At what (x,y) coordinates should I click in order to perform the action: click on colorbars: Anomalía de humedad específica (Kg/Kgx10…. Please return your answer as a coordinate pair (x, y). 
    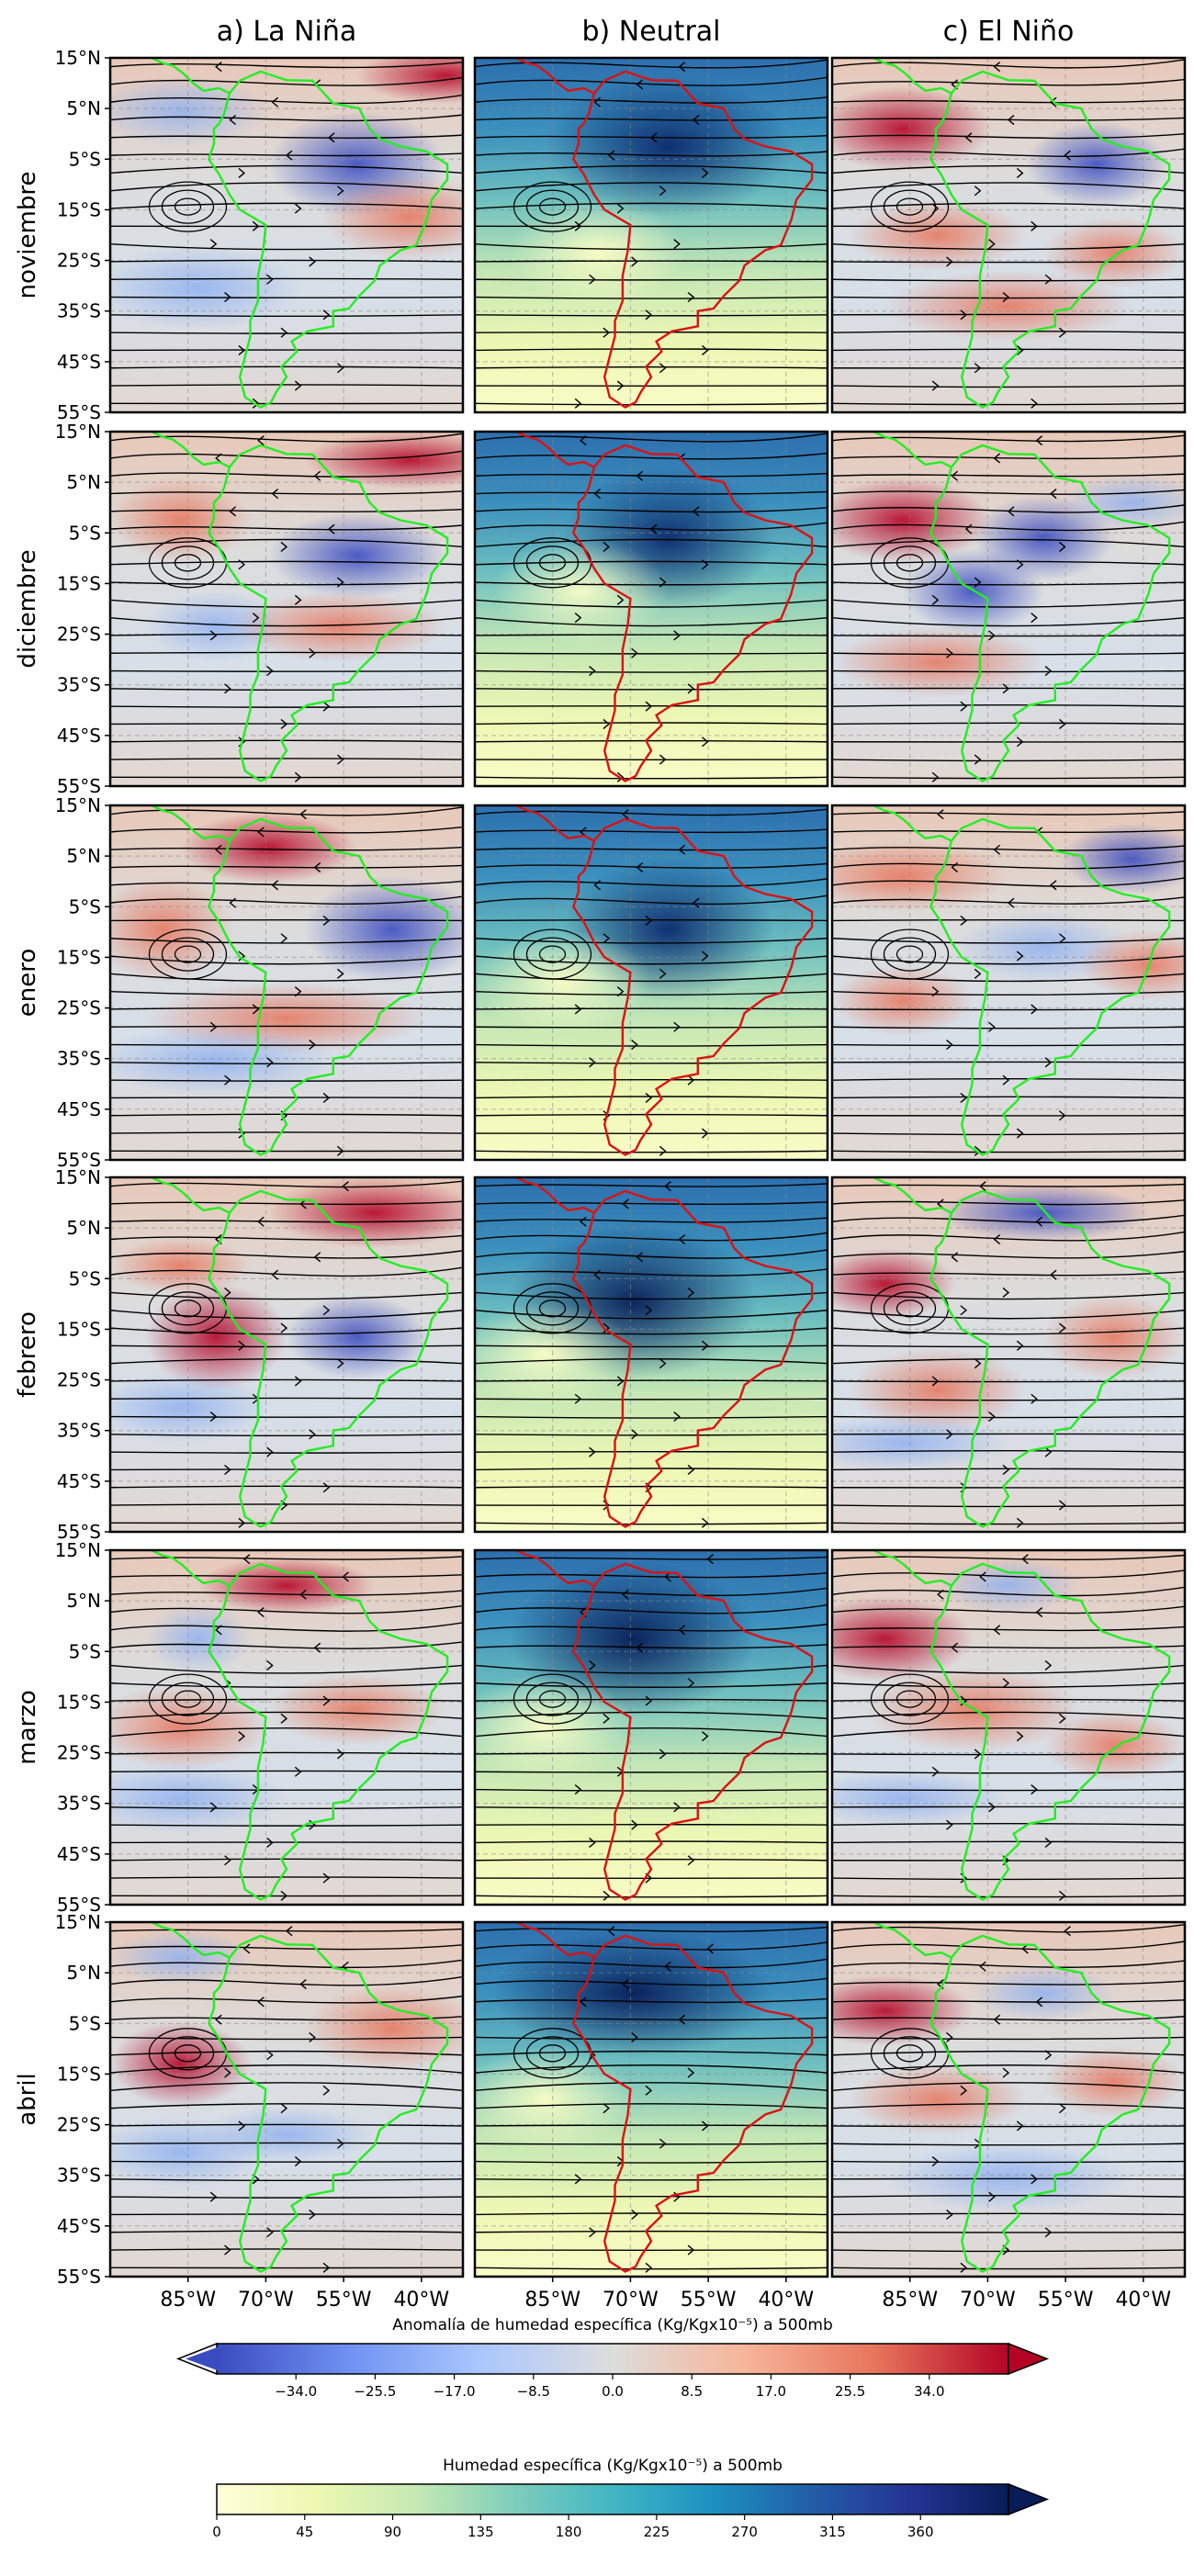
    Looking at the image, I should click on (612, 2428).